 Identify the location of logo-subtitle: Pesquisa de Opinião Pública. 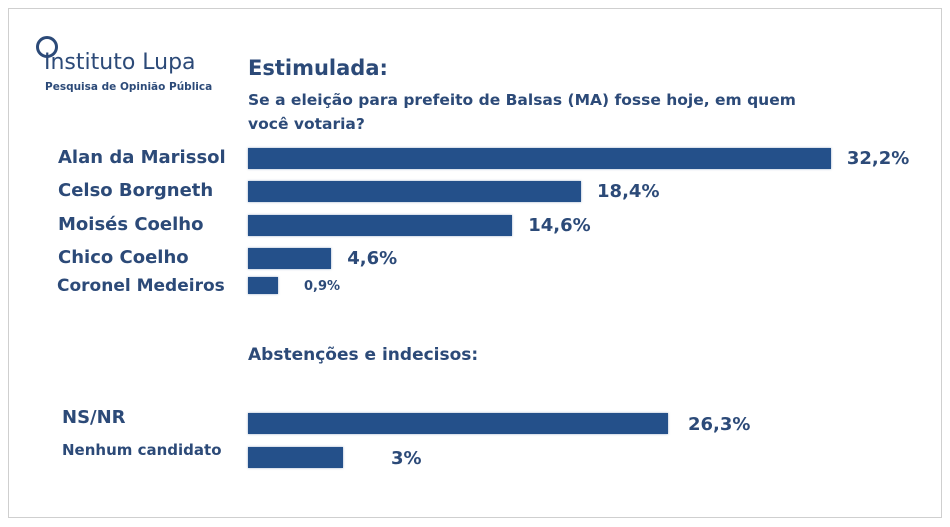
(129, 87).